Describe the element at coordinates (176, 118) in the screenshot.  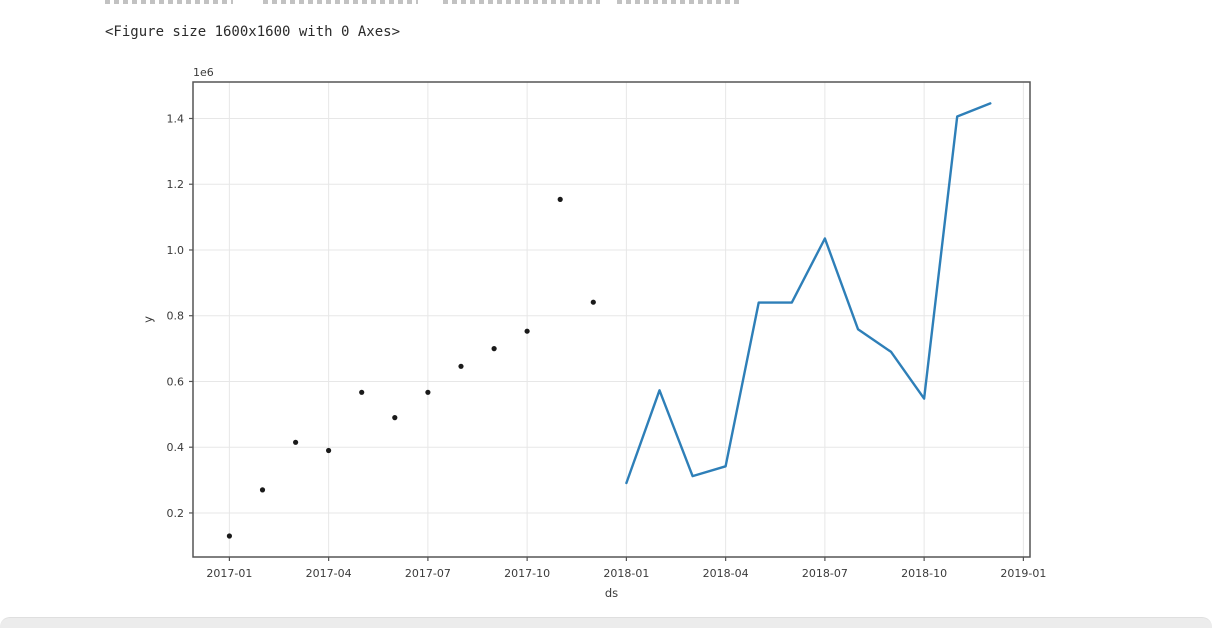
I see `y-tick-label: 1.4` at that location.